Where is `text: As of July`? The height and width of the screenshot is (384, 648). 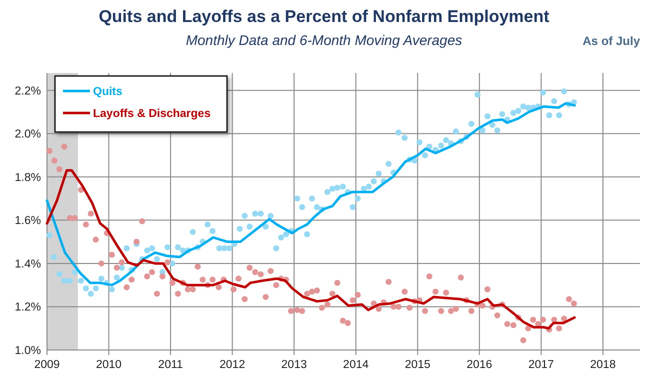
text: As of July is located at coordinates (611, 41).